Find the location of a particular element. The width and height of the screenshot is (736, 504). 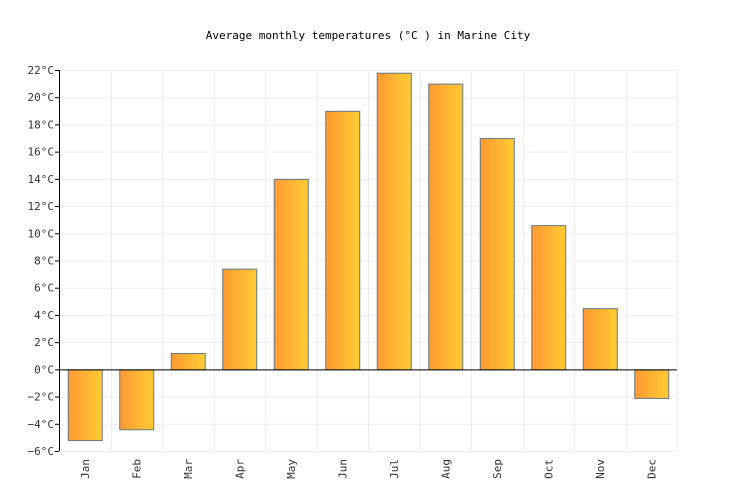

bar-apr is located at coordinates (240, 319).